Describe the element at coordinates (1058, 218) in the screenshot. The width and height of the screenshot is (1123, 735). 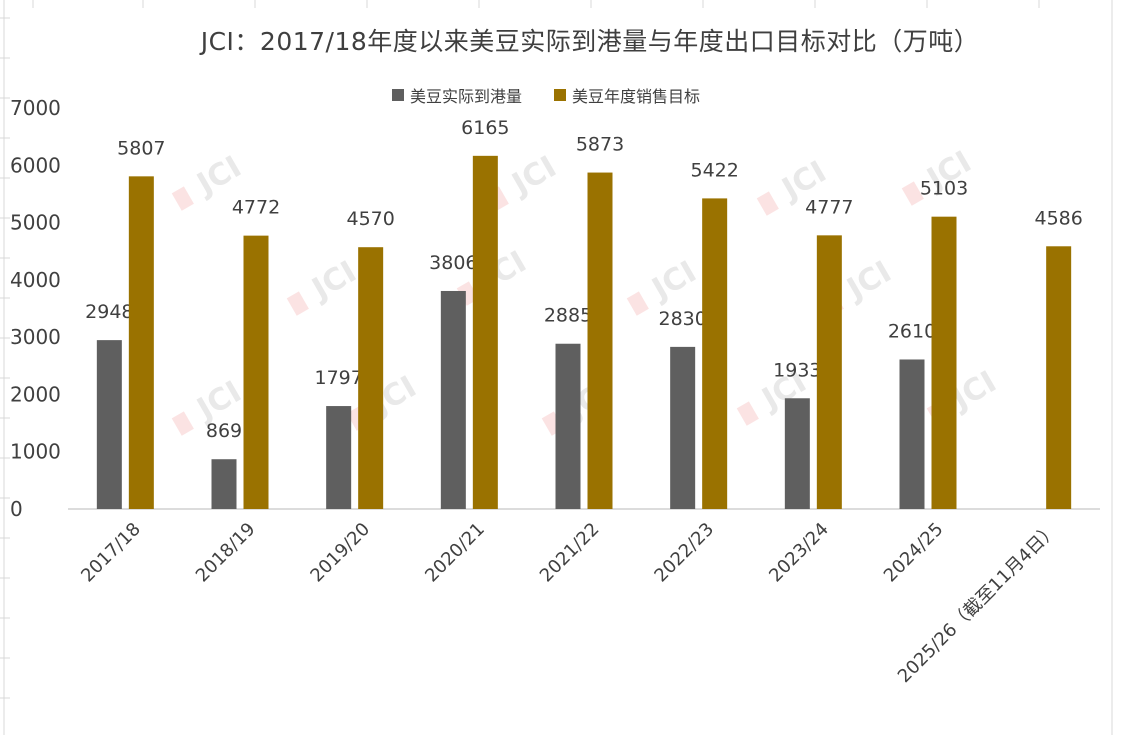
I see `data-label-target: 4586` at that location.